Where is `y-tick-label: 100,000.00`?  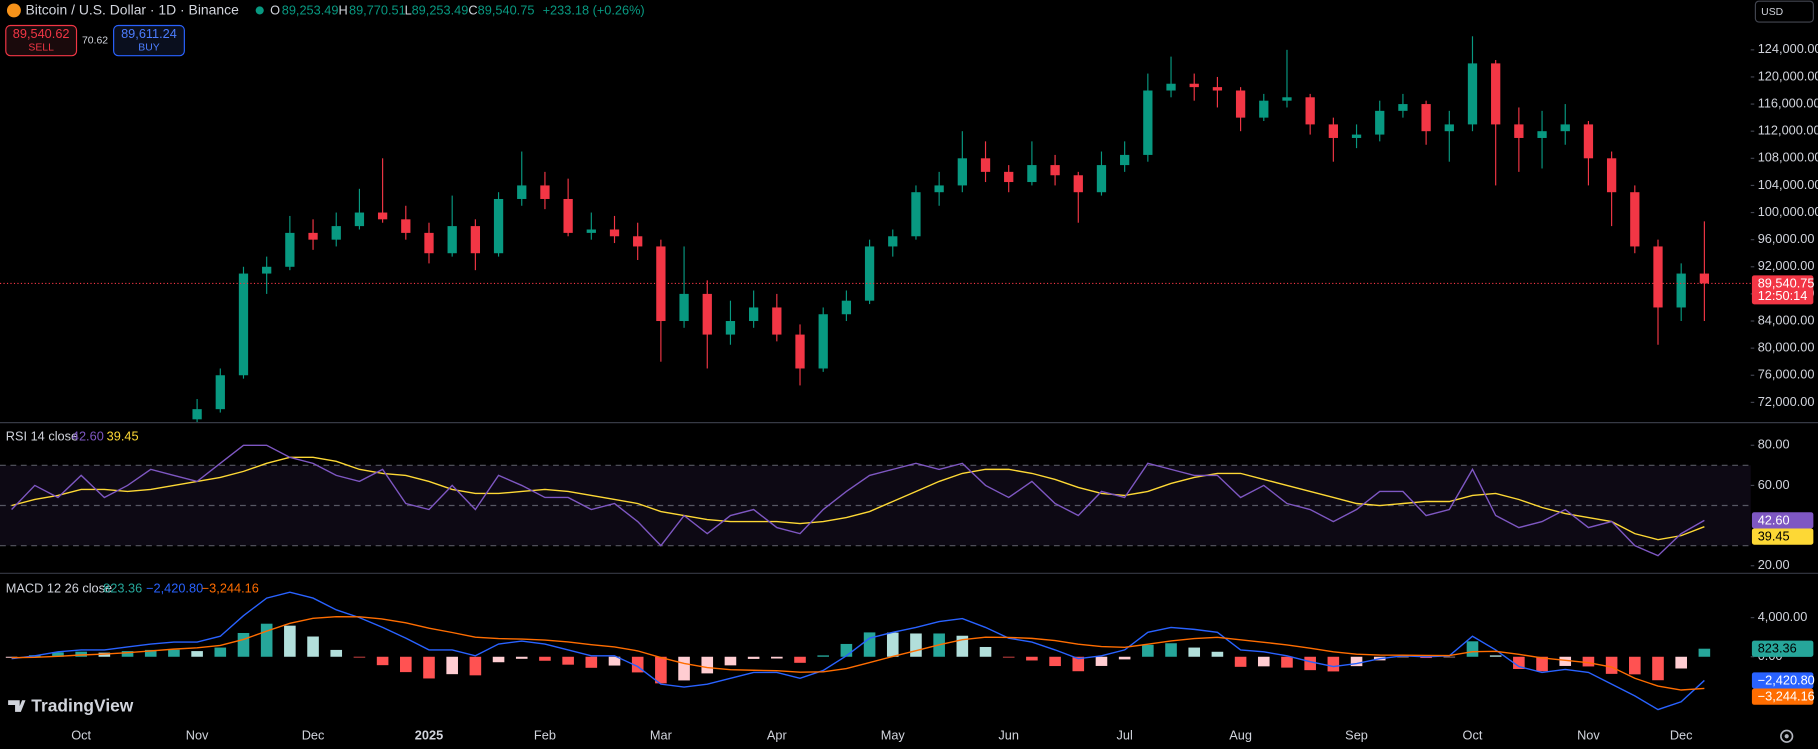
y-tick-label: 100,000.00 is located at coordinates (1788, 211).